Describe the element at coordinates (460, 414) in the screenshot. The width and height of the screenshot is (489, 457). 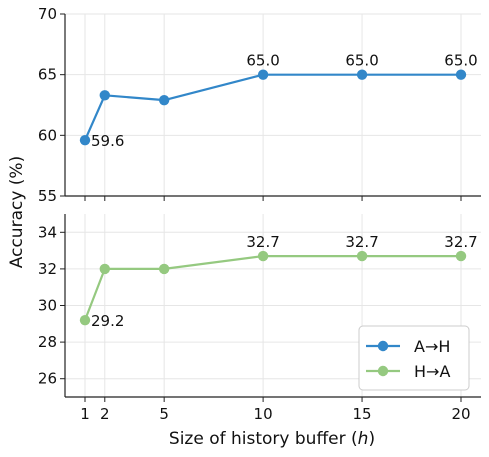
I see `x-tick-label: 20` at that location.